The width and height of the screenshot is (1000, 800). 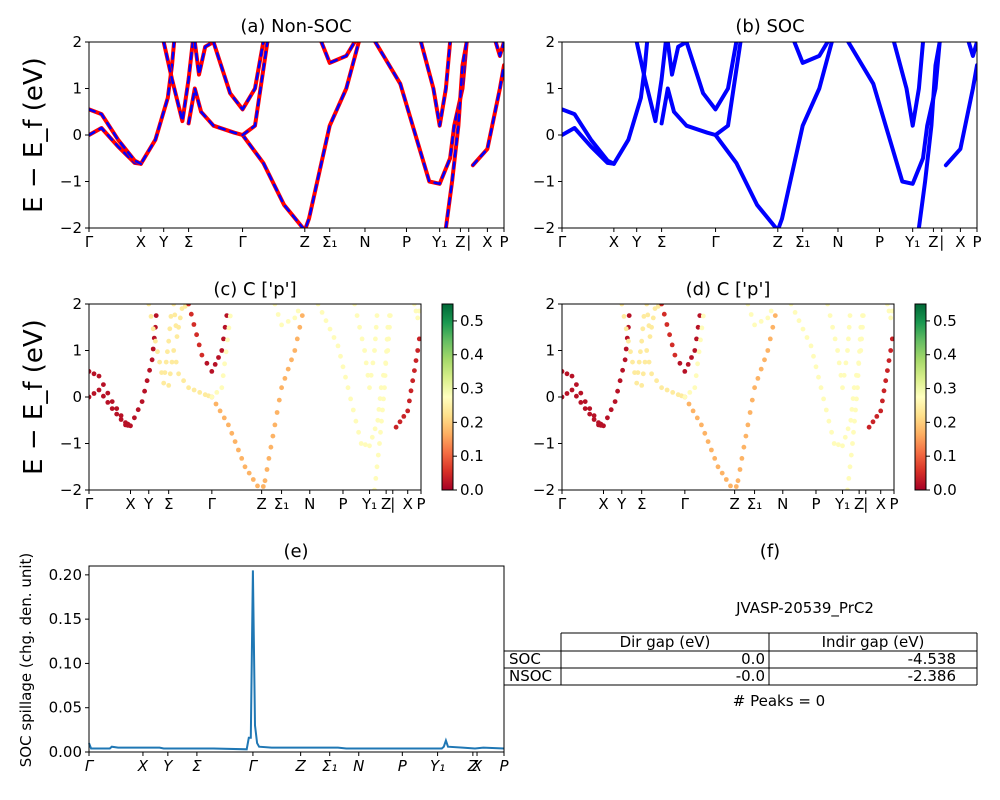 What do you see at coordinates (65, 663) in the screenshot?
I see `y-tick-label: 0.10` at bounding box center [65, 663].